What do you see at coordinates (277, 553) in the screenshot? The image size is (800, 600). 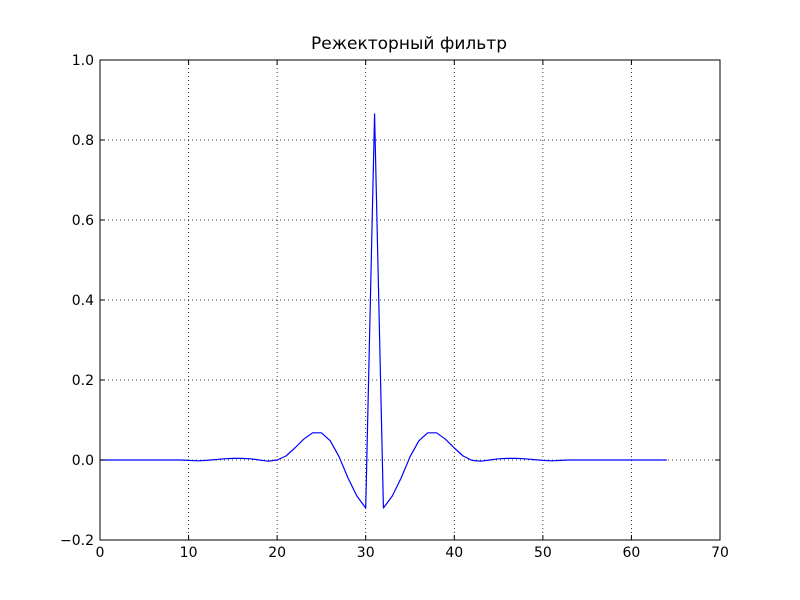 I see `x-tick-label: 20` at bounding box center [277, 553].